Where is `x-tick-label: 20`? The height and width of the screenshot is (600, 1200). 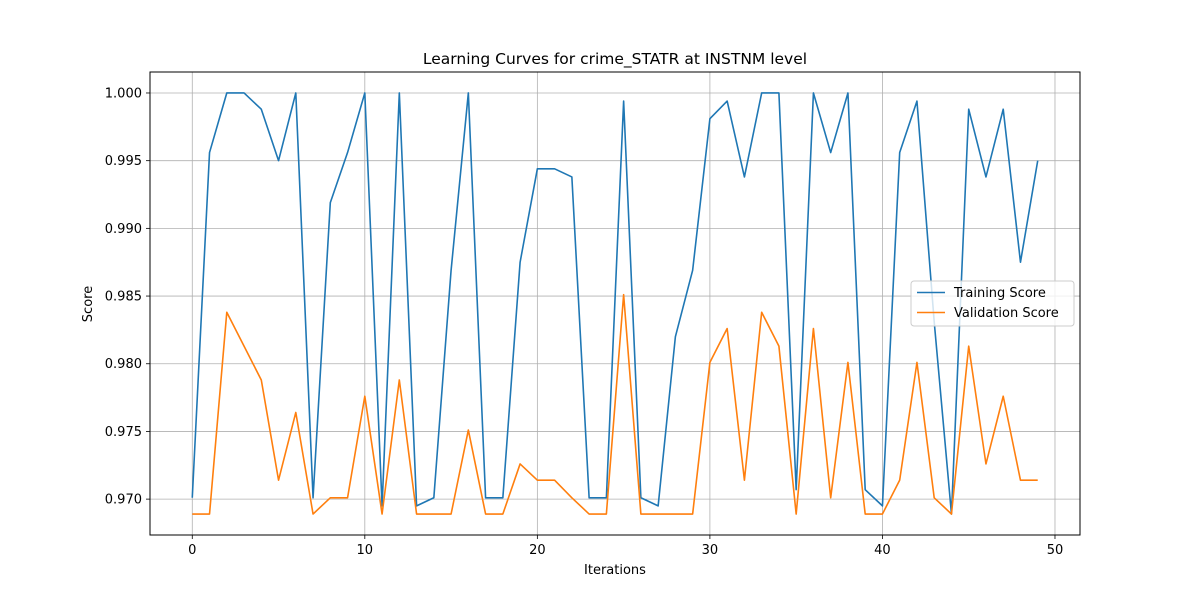 x-tick-label: 20 is located at coordinates (537, 550).